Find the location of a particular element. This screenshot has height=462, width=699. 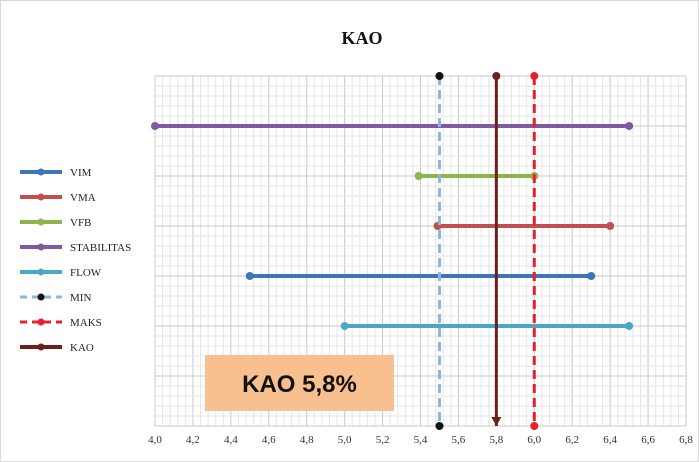

x-tick-label: 5,2 is located at coordinates (383, 440).